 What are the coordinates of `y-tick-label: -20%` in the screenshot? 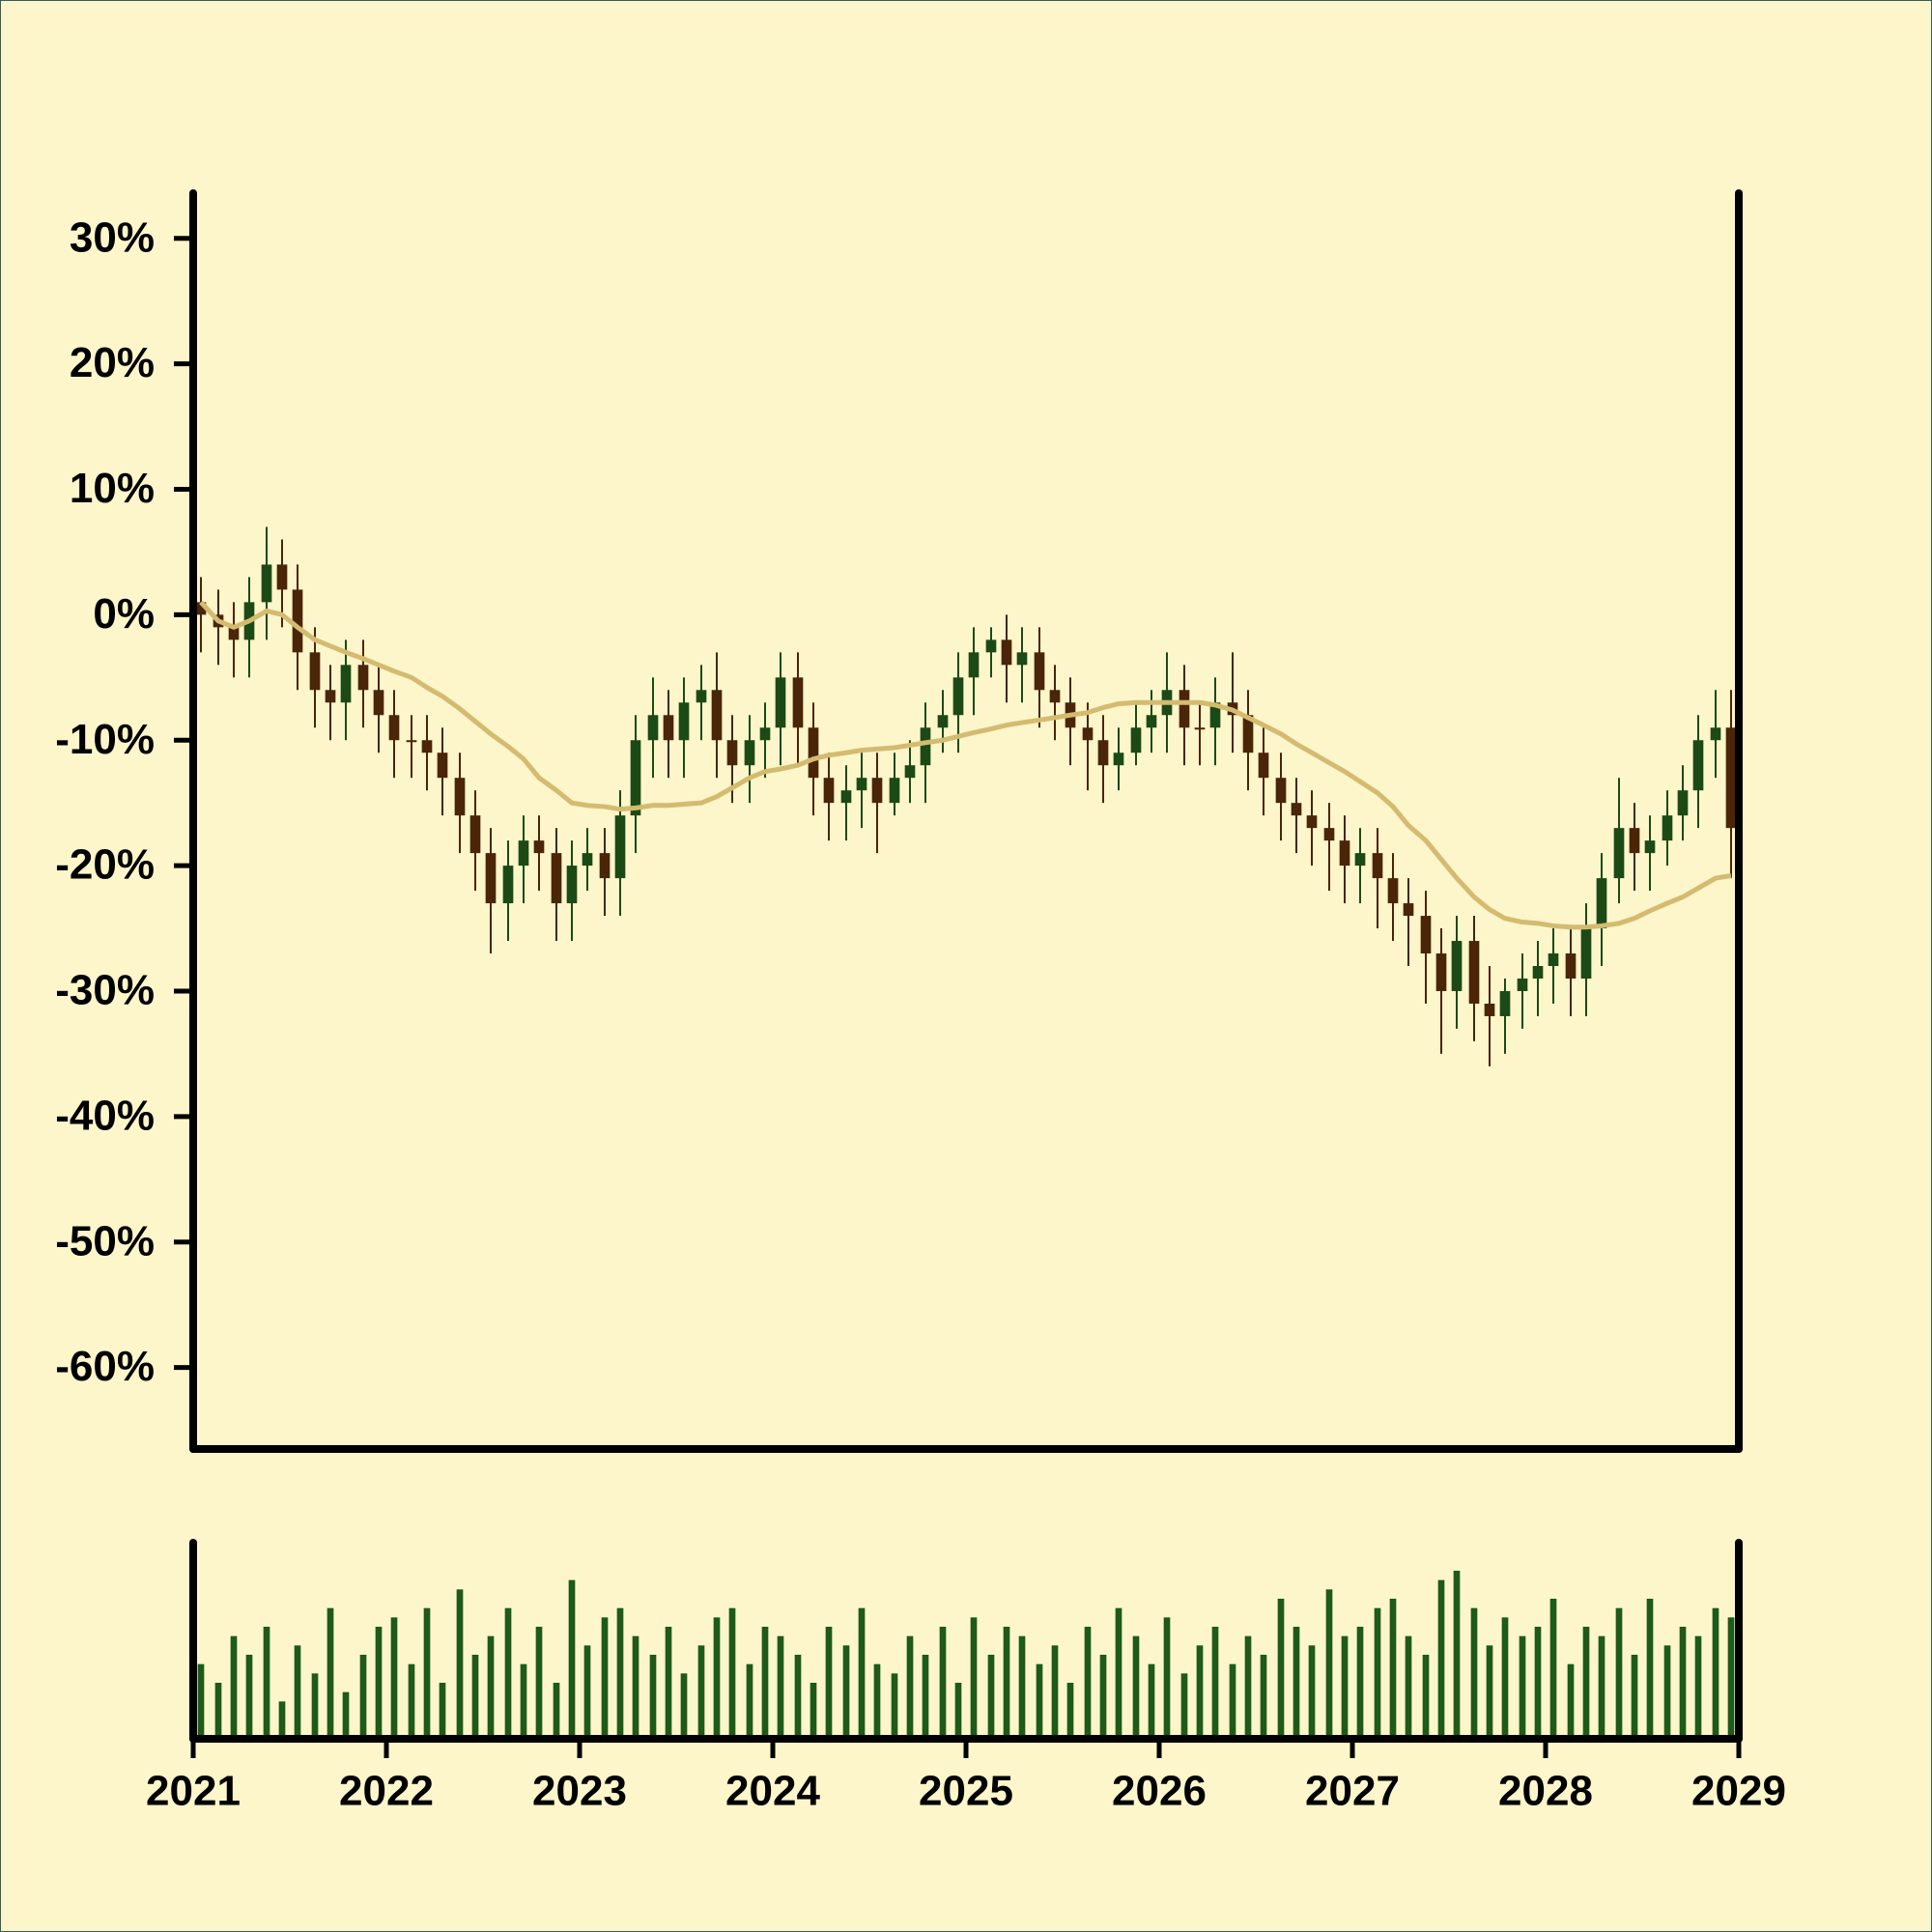 It's located at (105, 865).